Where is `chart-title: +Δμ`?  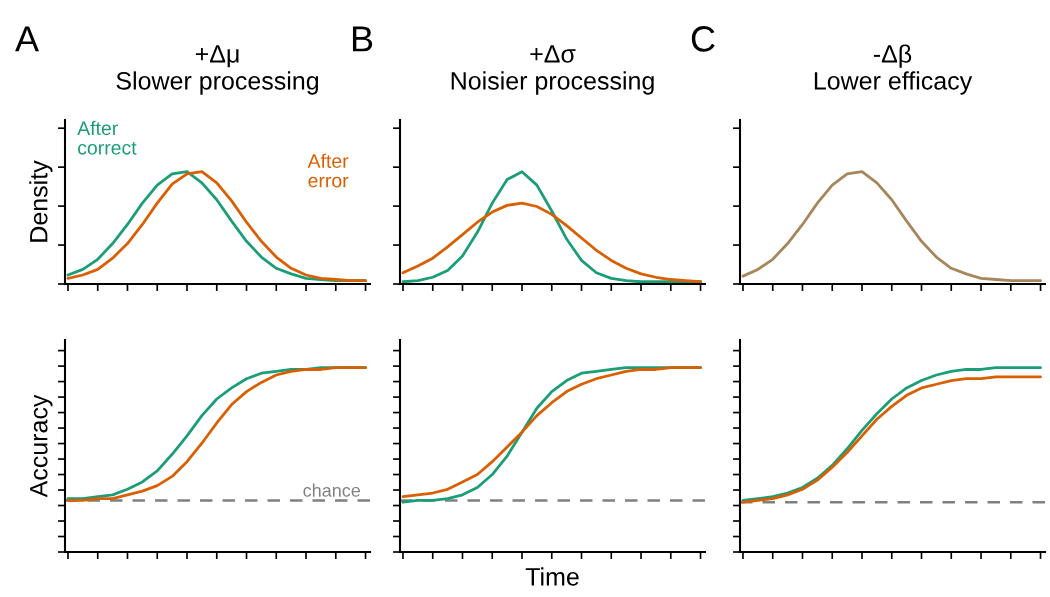 chart-title: +Δμ is located at coordinates (217, 56).